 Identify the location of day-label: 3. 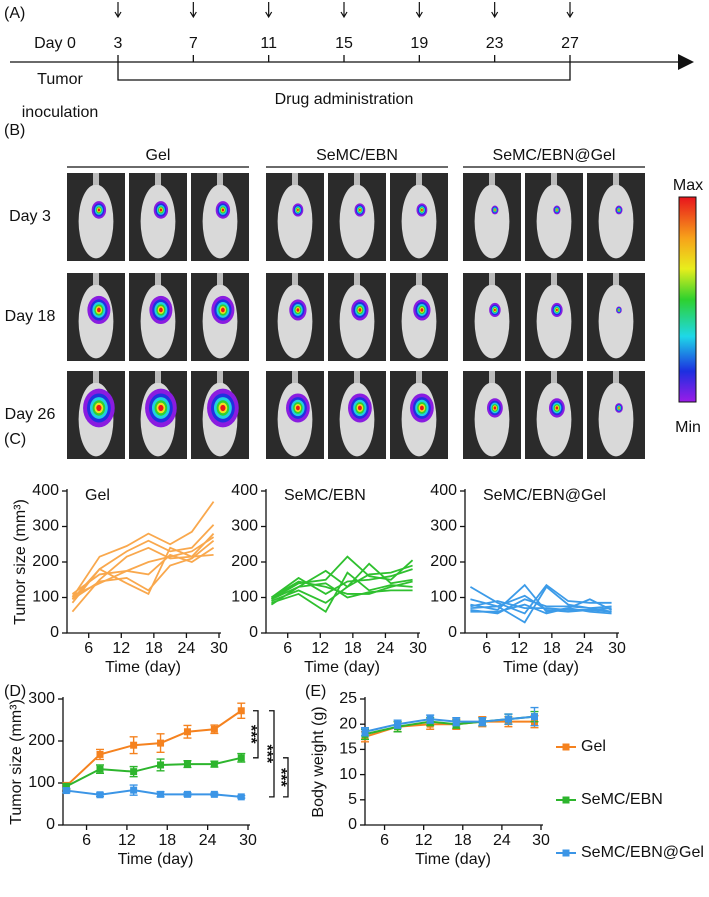
(118, 43).